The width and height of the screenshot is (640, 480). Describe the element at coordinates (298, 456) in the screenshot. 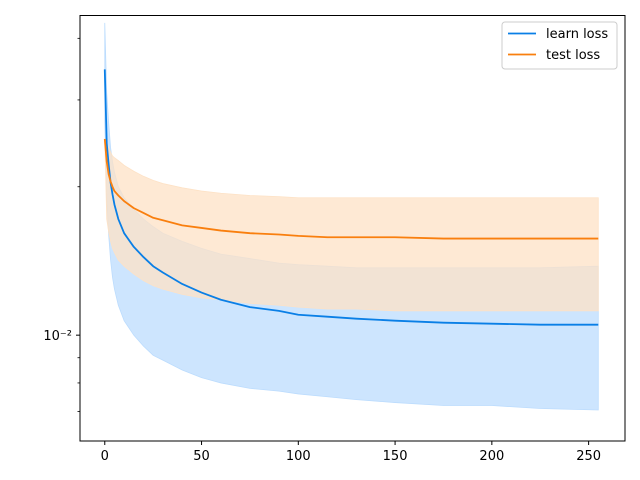

I see `x-tick-label: 100` at that location.